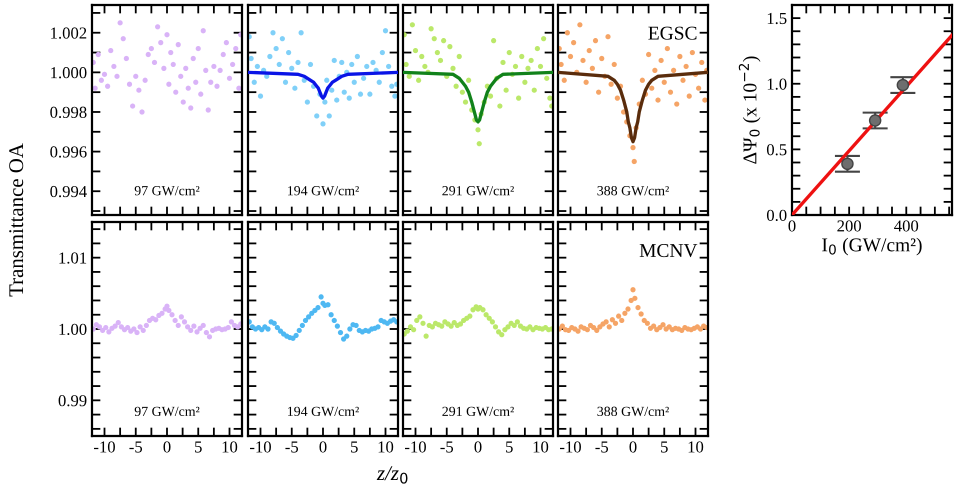  What do you see at coordinates (696, 447) in the screenshot?
I see `x-tick-label: 10` at bounding box center [696, 447].